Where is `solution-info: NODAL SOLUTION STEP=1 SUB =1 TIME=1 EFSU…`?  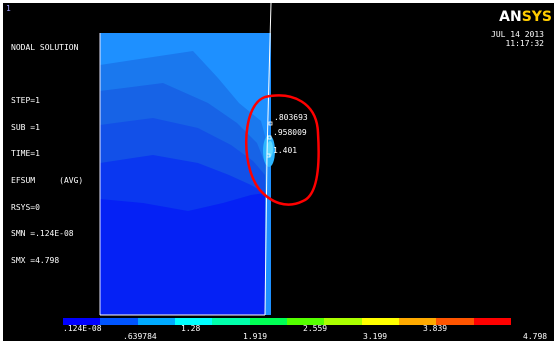 solution-info: NODAL SOLUTION STEP=1 SUB =1 TIME=1 EFSU… is located at coordinates (47, 154).